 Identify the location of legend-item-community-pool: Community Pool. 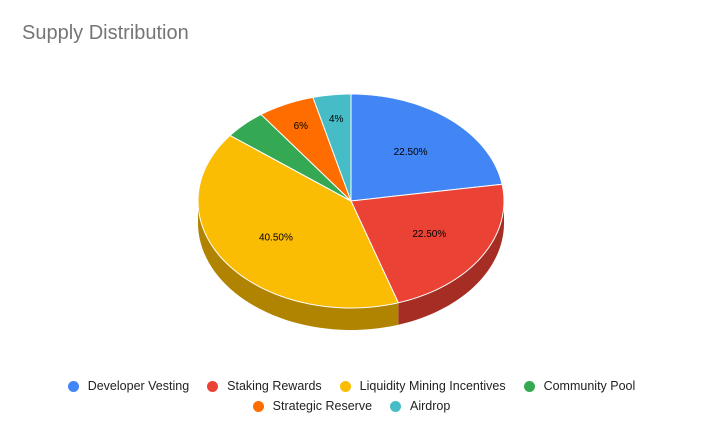
(579, 386).